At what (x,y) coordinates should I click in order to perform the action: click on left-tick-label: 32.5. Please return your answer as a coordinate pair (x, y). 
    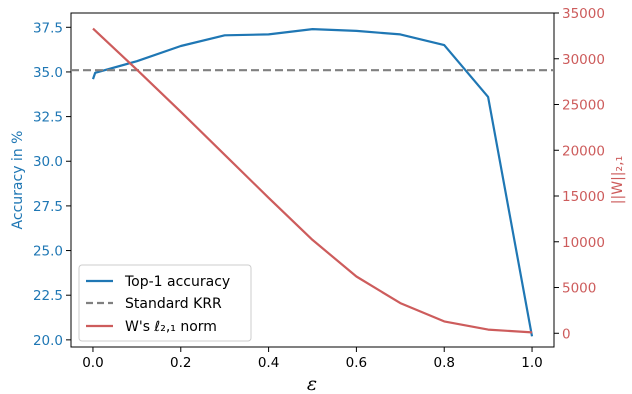
    Looking at the image, I should click on (48, 118).